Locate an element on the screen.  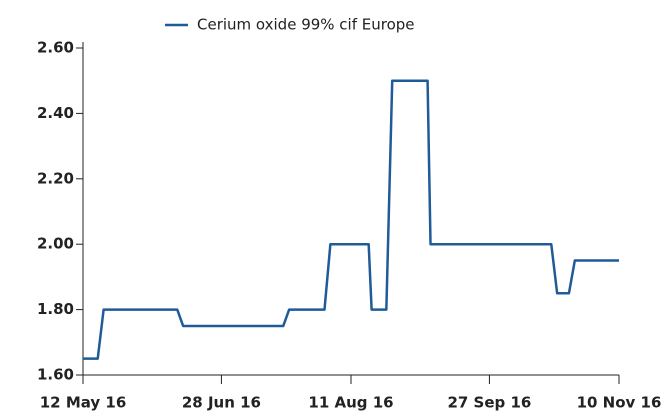
y-tick-label: 2.00 is located at coordinates (55, 244).